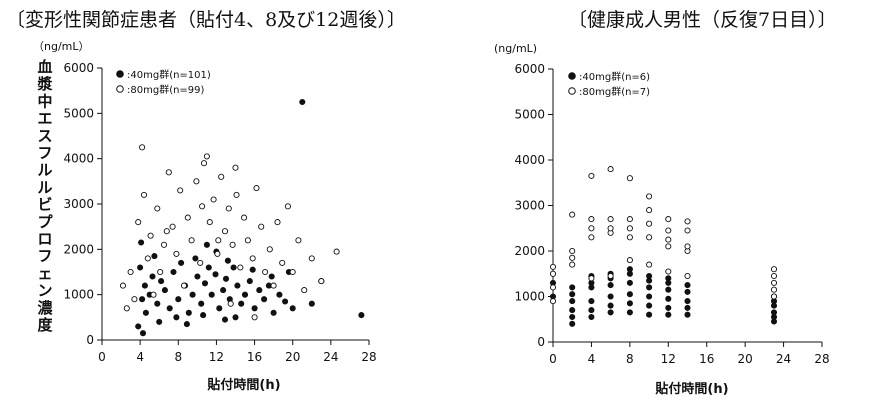 This screenshot has height=397, width=883. What do you see at coordinates (120, 89) in the screenshot?
I see `legend-80mg-marker` at bounding box center [120, 89].